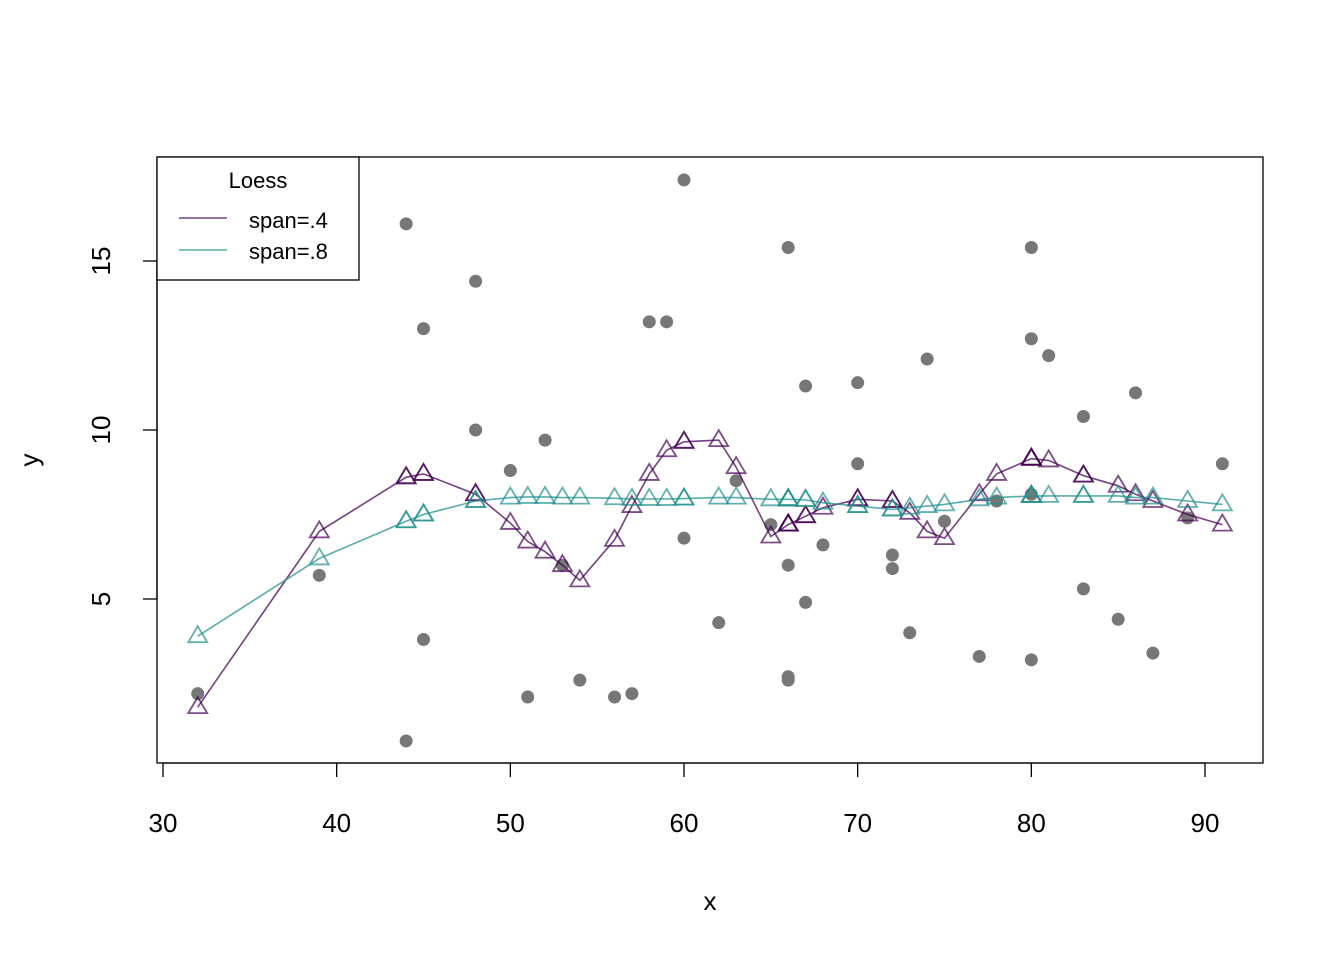 This screenshot has width=1344, height=965. I want to click on x-tick-label: 60, so click(684, 823).